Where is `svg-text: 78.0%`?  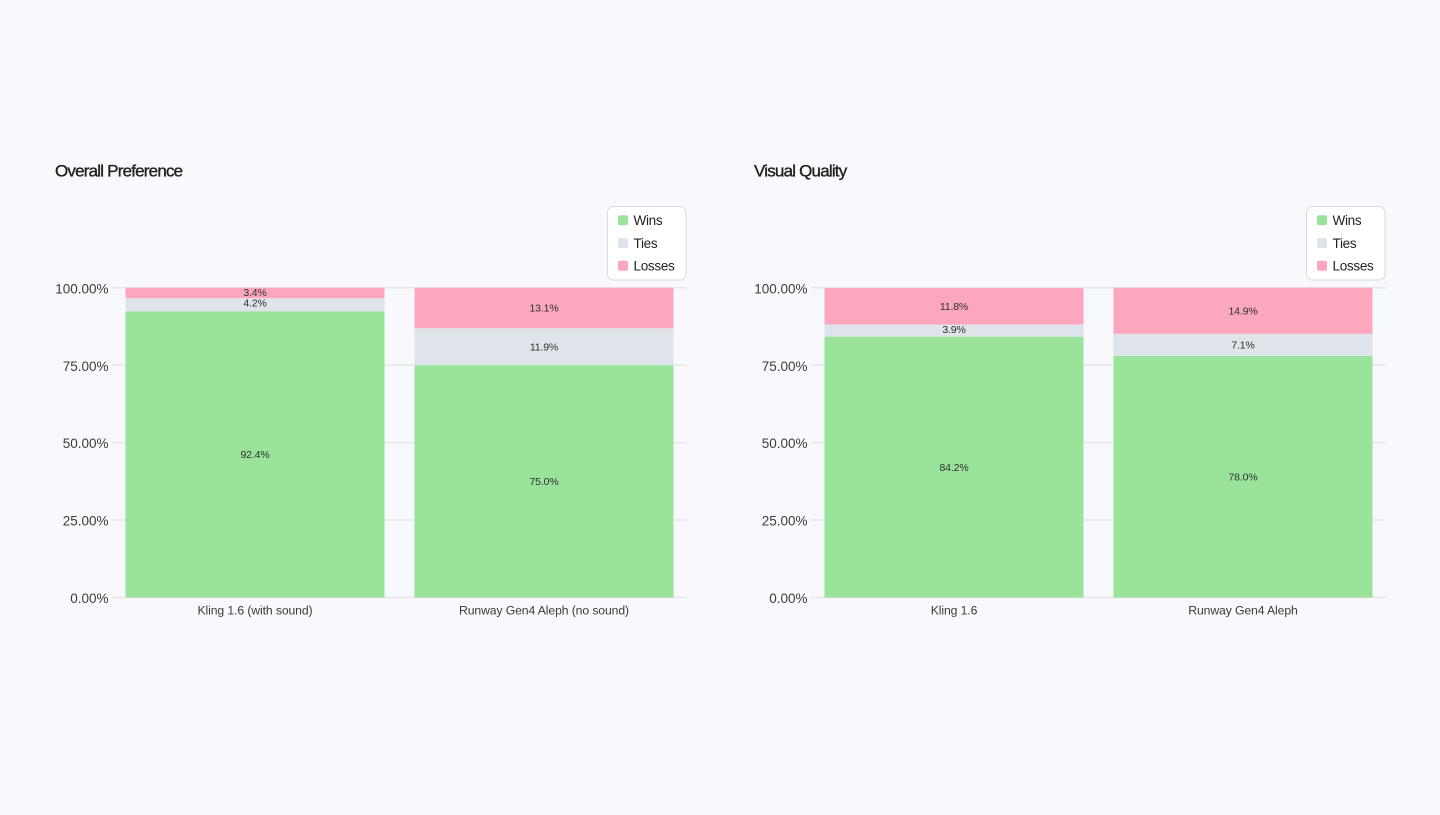 svg-text: 78.0% is located at coordinates (1242, 477).